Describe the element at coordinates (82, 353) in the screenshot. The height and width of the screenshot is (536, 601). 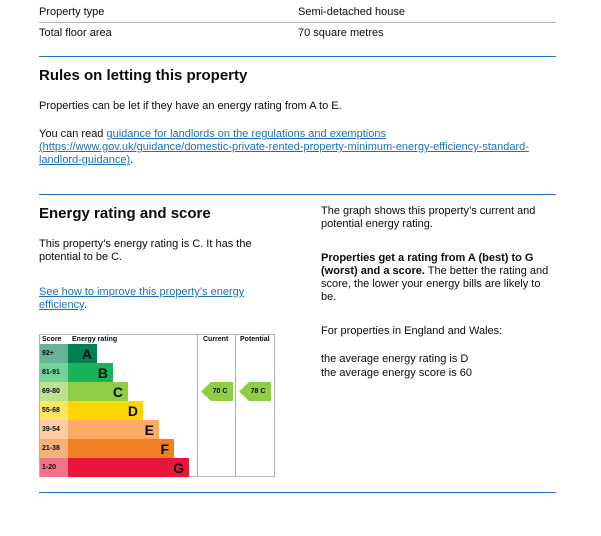
I see `rating-bar-A: A` at that location.